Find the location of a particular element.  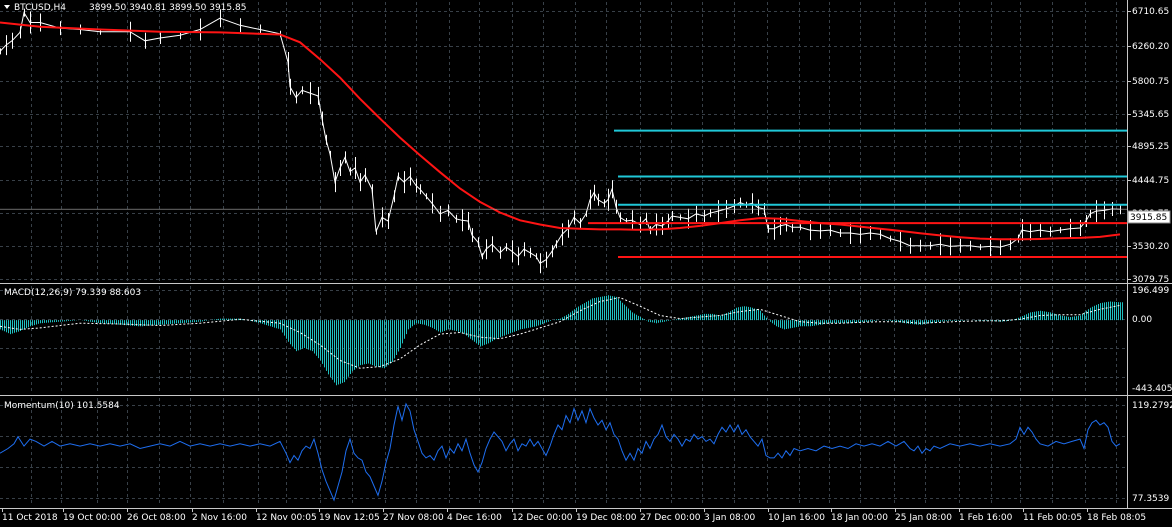

macd-signal-line is located at coordinates (560, 333).